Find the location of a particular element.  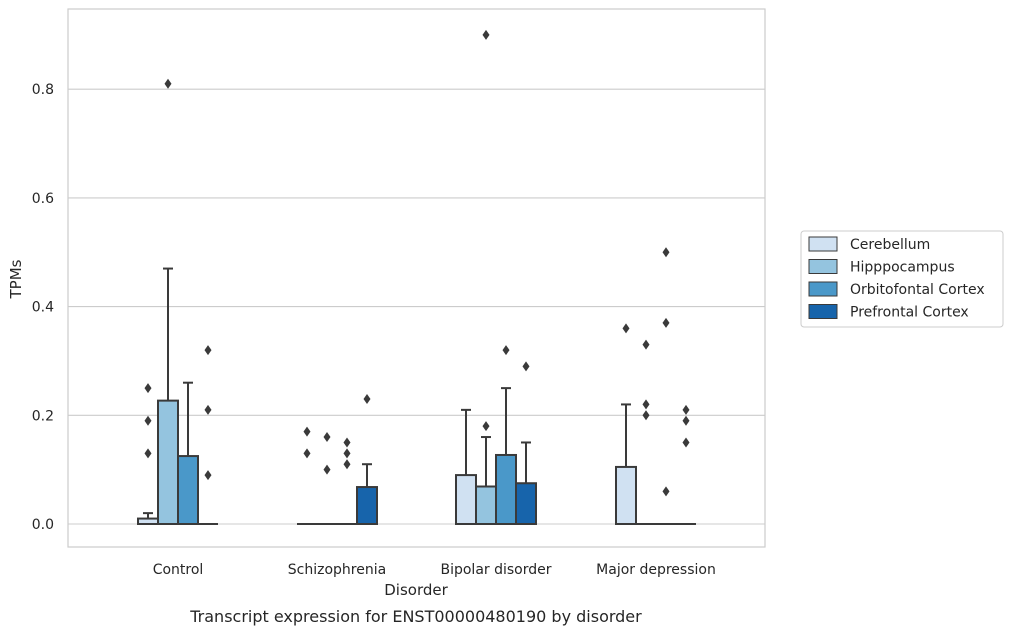

legend-frame is located at coordinates (902, 279).